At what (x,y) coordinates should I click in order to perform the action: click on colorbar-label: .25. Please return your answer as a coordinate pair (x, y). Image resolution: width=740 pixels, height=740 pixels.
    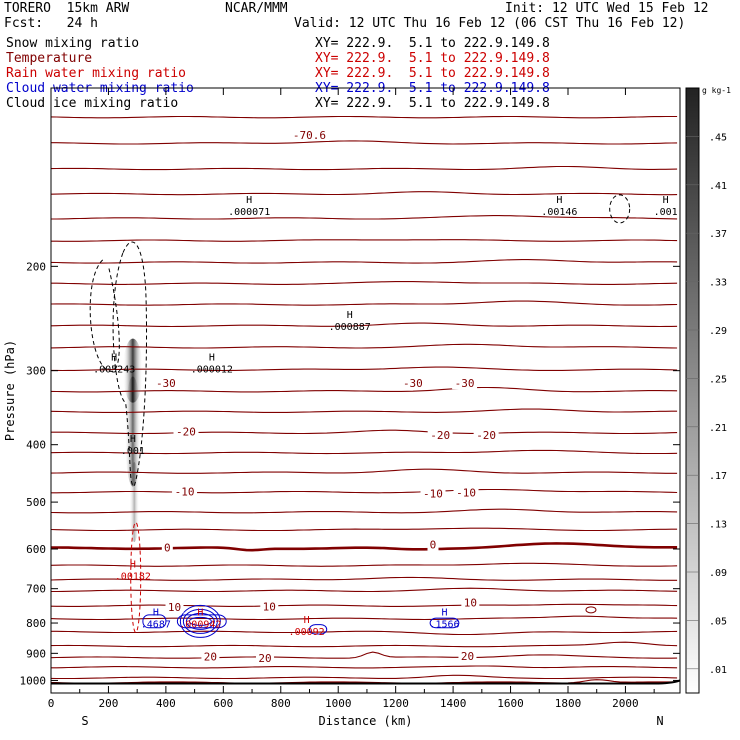
    Looking at the image, I should click on (718, 379).